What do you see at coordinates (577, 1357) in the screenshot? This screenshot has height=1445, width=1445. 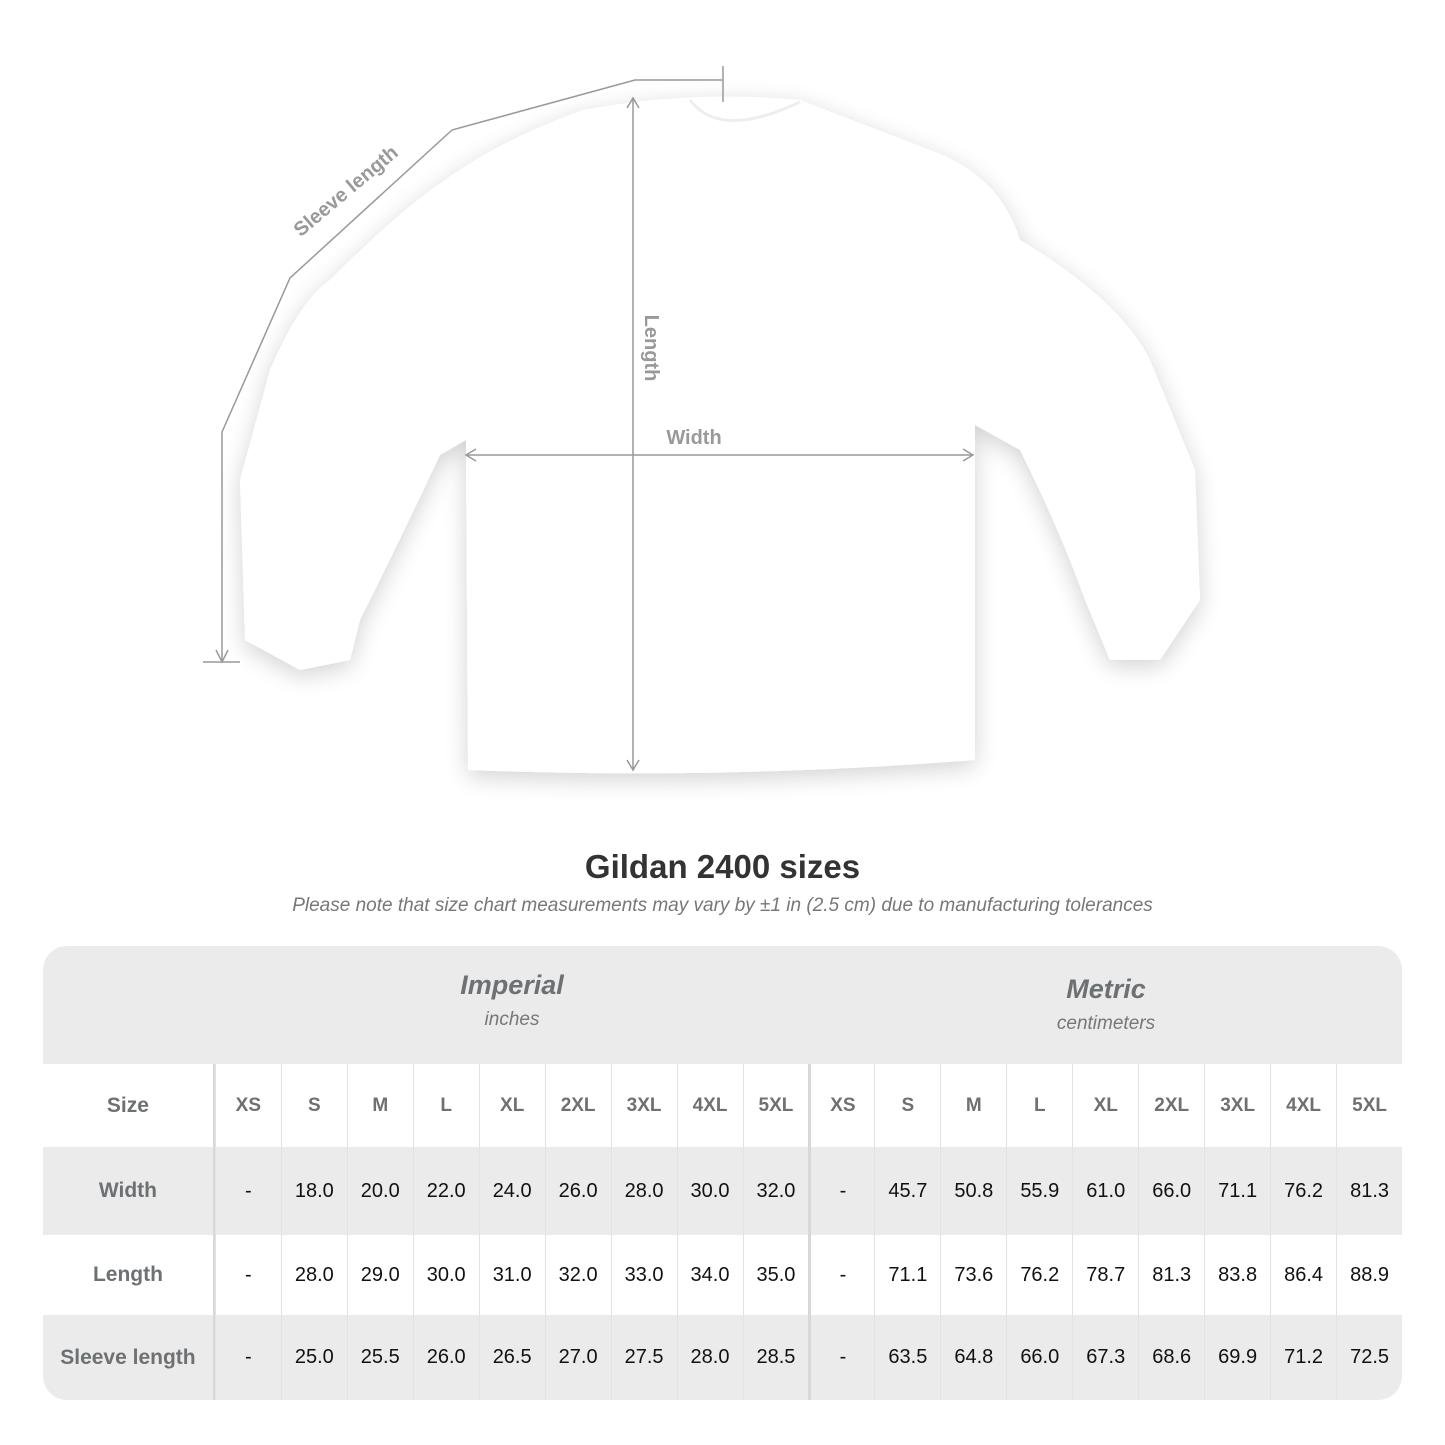 I see `table-cell: 27.0` at bounding box center [577, 1357].